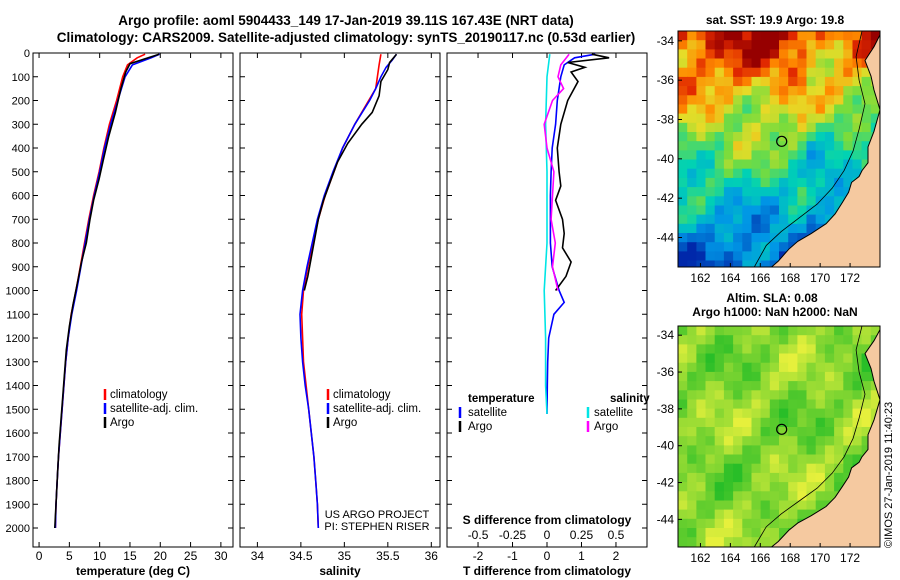 This screenshot has width=900, height=580. I want to click on s-tick-label: 0.25, so click(582, 535).